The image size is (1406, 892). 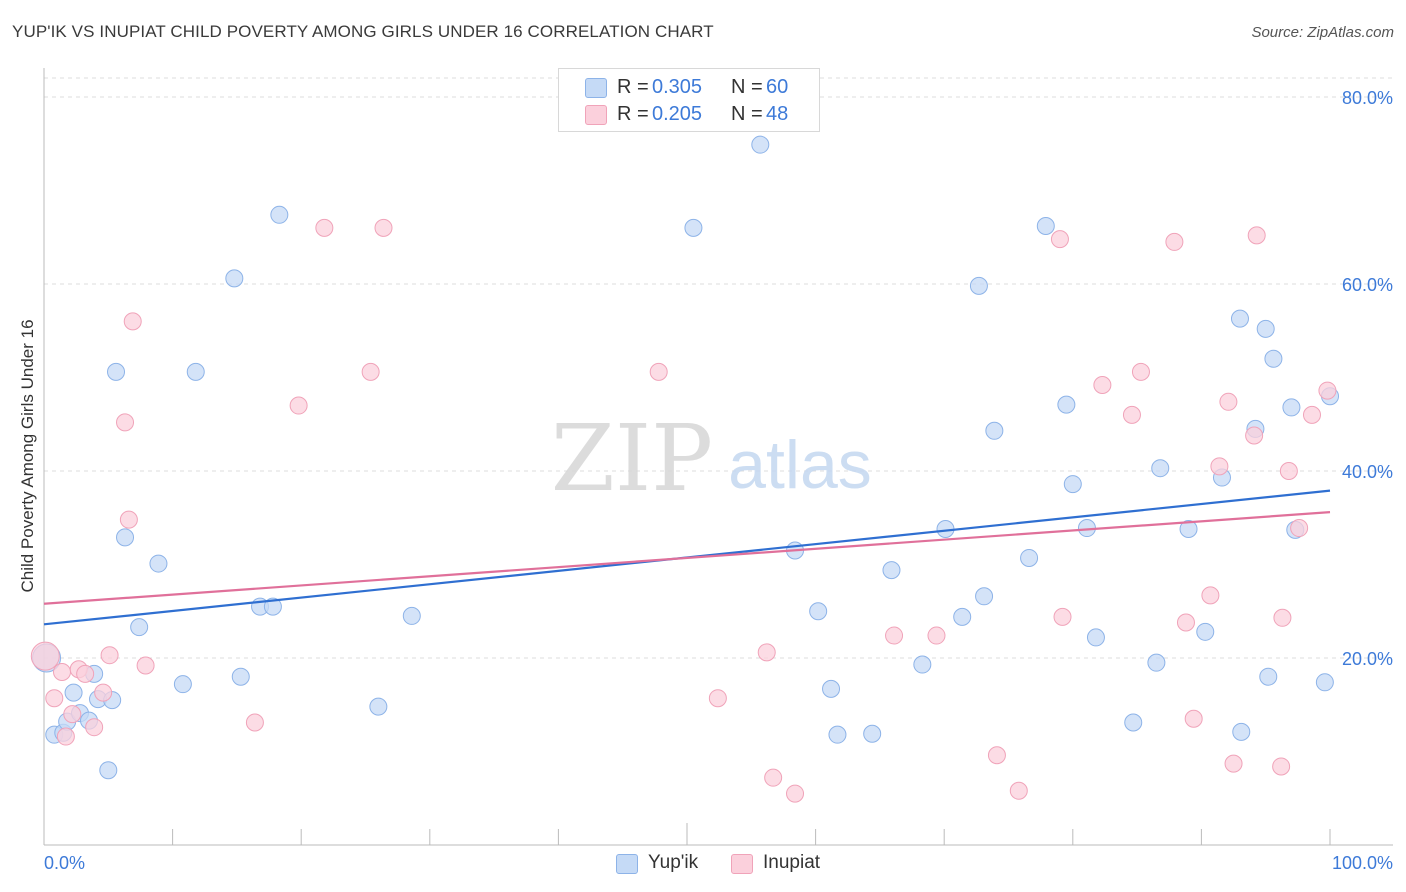 I want to click on watermark-zip: ZIP, so click(x=632, y=458).